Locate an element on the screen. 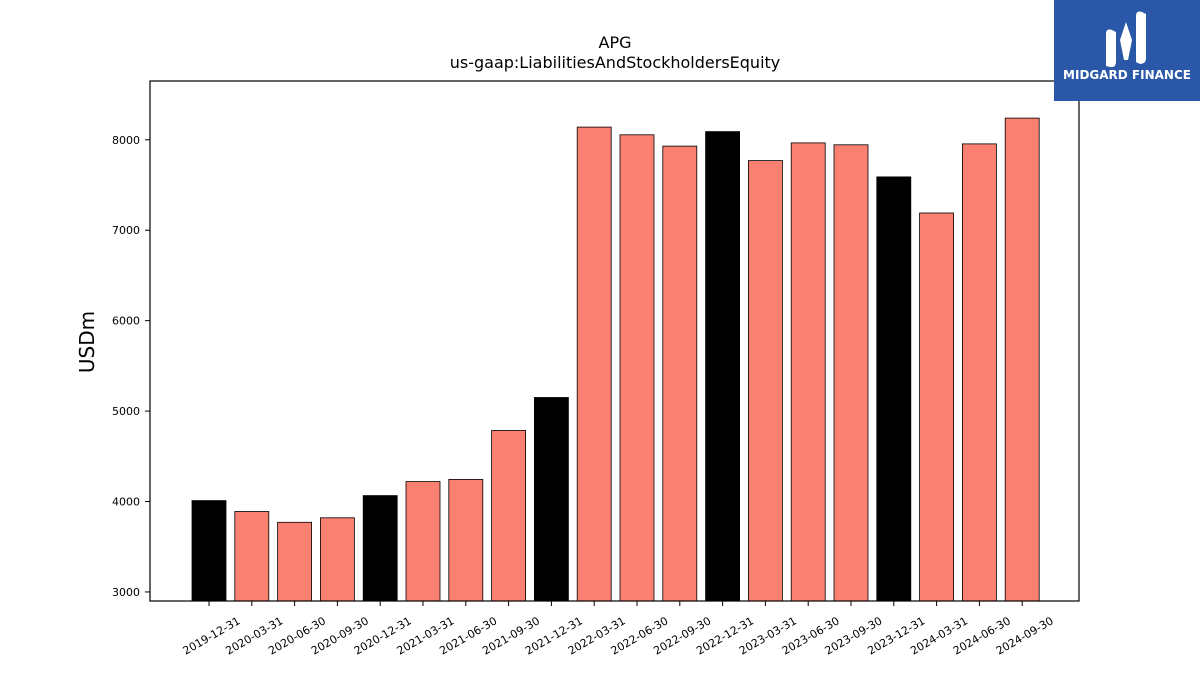 The width and height of the screenshot is (1200, 675). y-axis-ticks: 3000 4000 5000 6000 7000 8000 is located at coordinates (131, 366).